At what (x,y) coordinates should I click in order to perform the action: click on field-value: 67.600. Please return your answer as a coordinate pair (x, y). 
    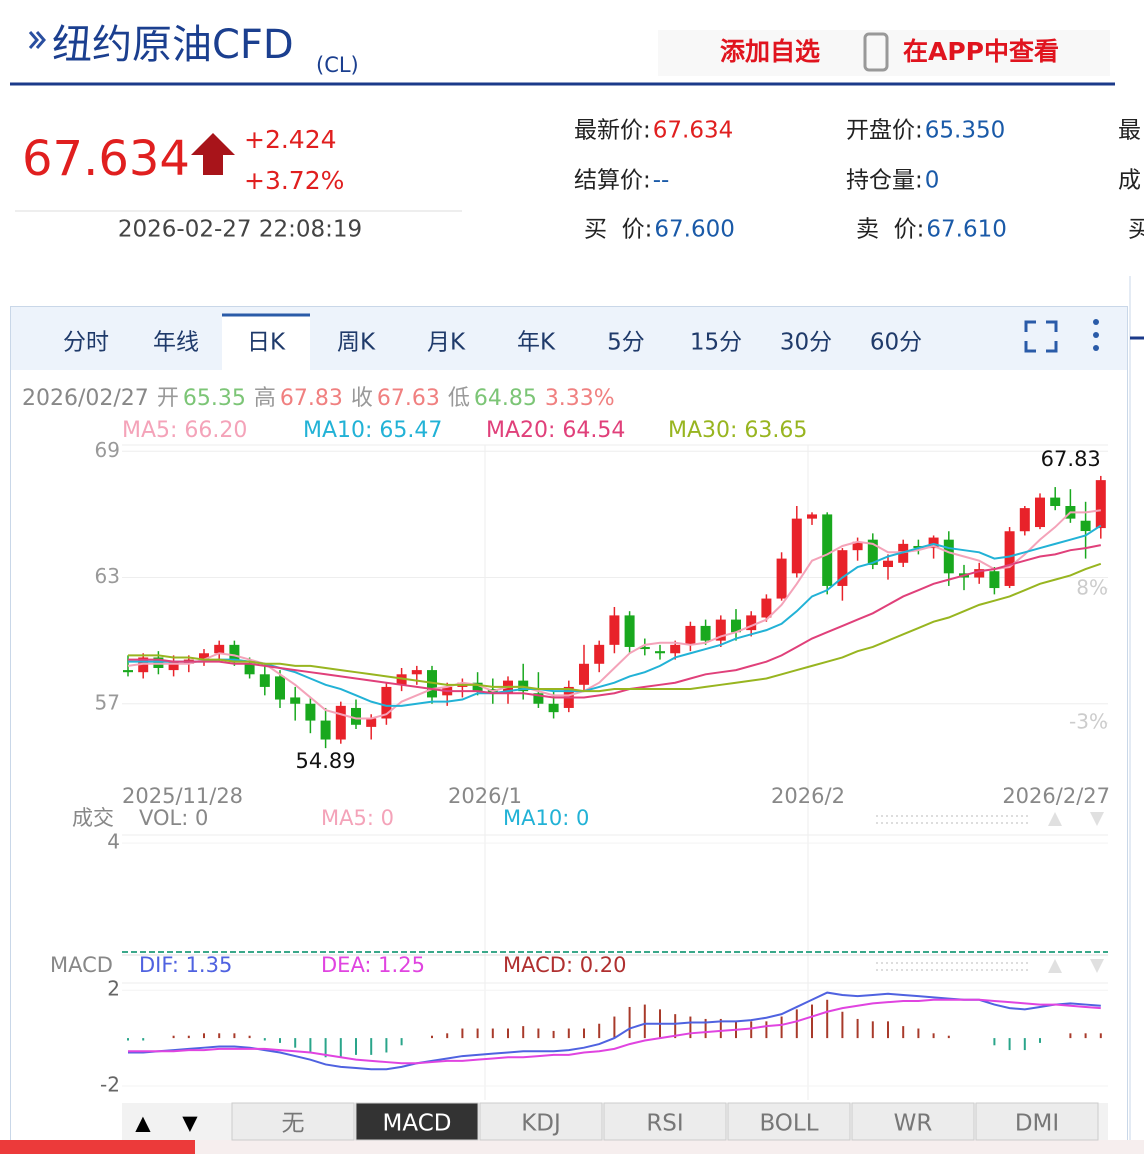
    Looking at the image, I should click on (694, 230).